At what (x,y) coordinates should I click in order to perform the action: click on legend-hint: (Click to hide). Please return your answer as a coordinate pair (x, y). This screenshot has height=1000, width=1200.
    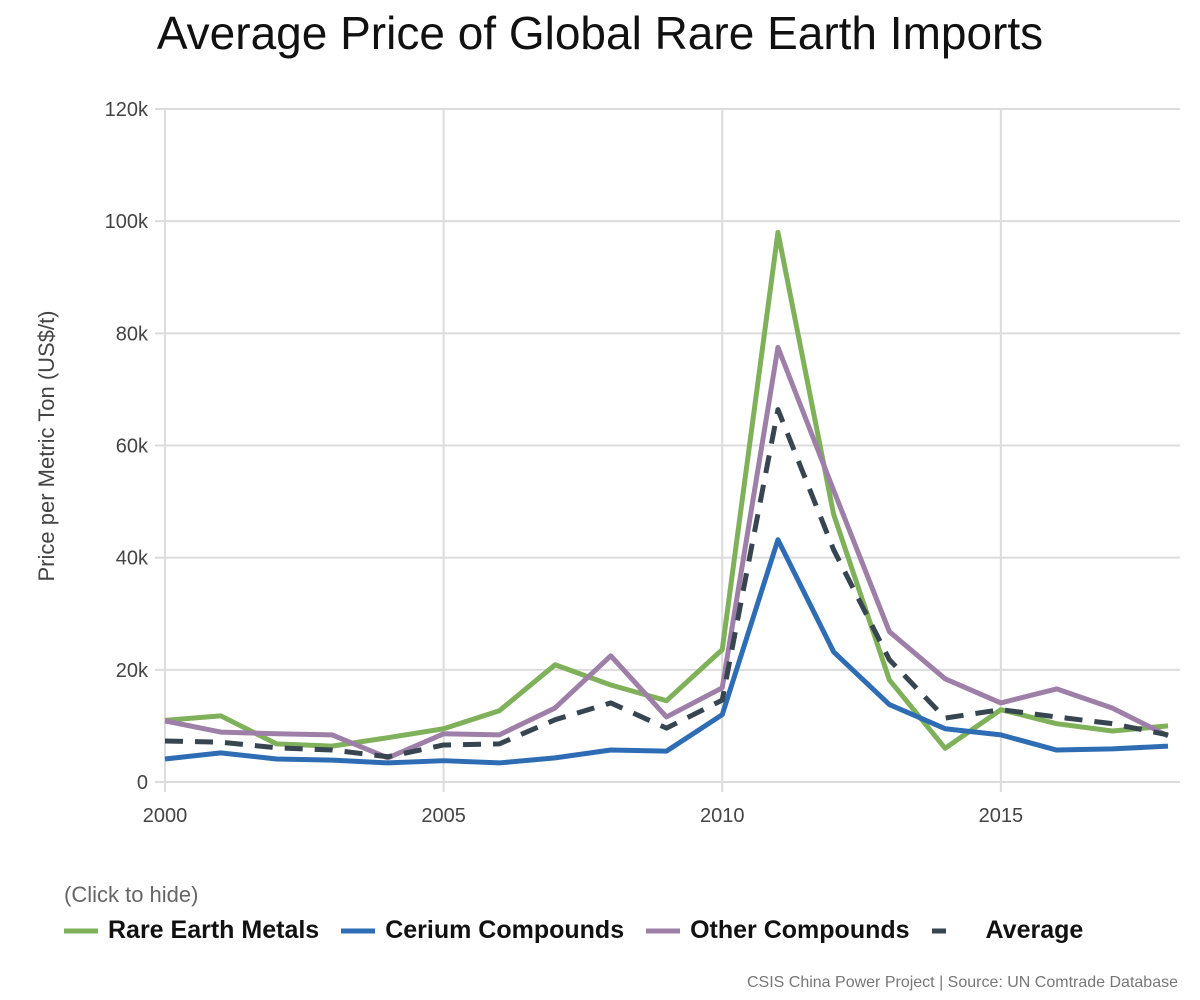
    Looking at the image, I should click on (131, 894).